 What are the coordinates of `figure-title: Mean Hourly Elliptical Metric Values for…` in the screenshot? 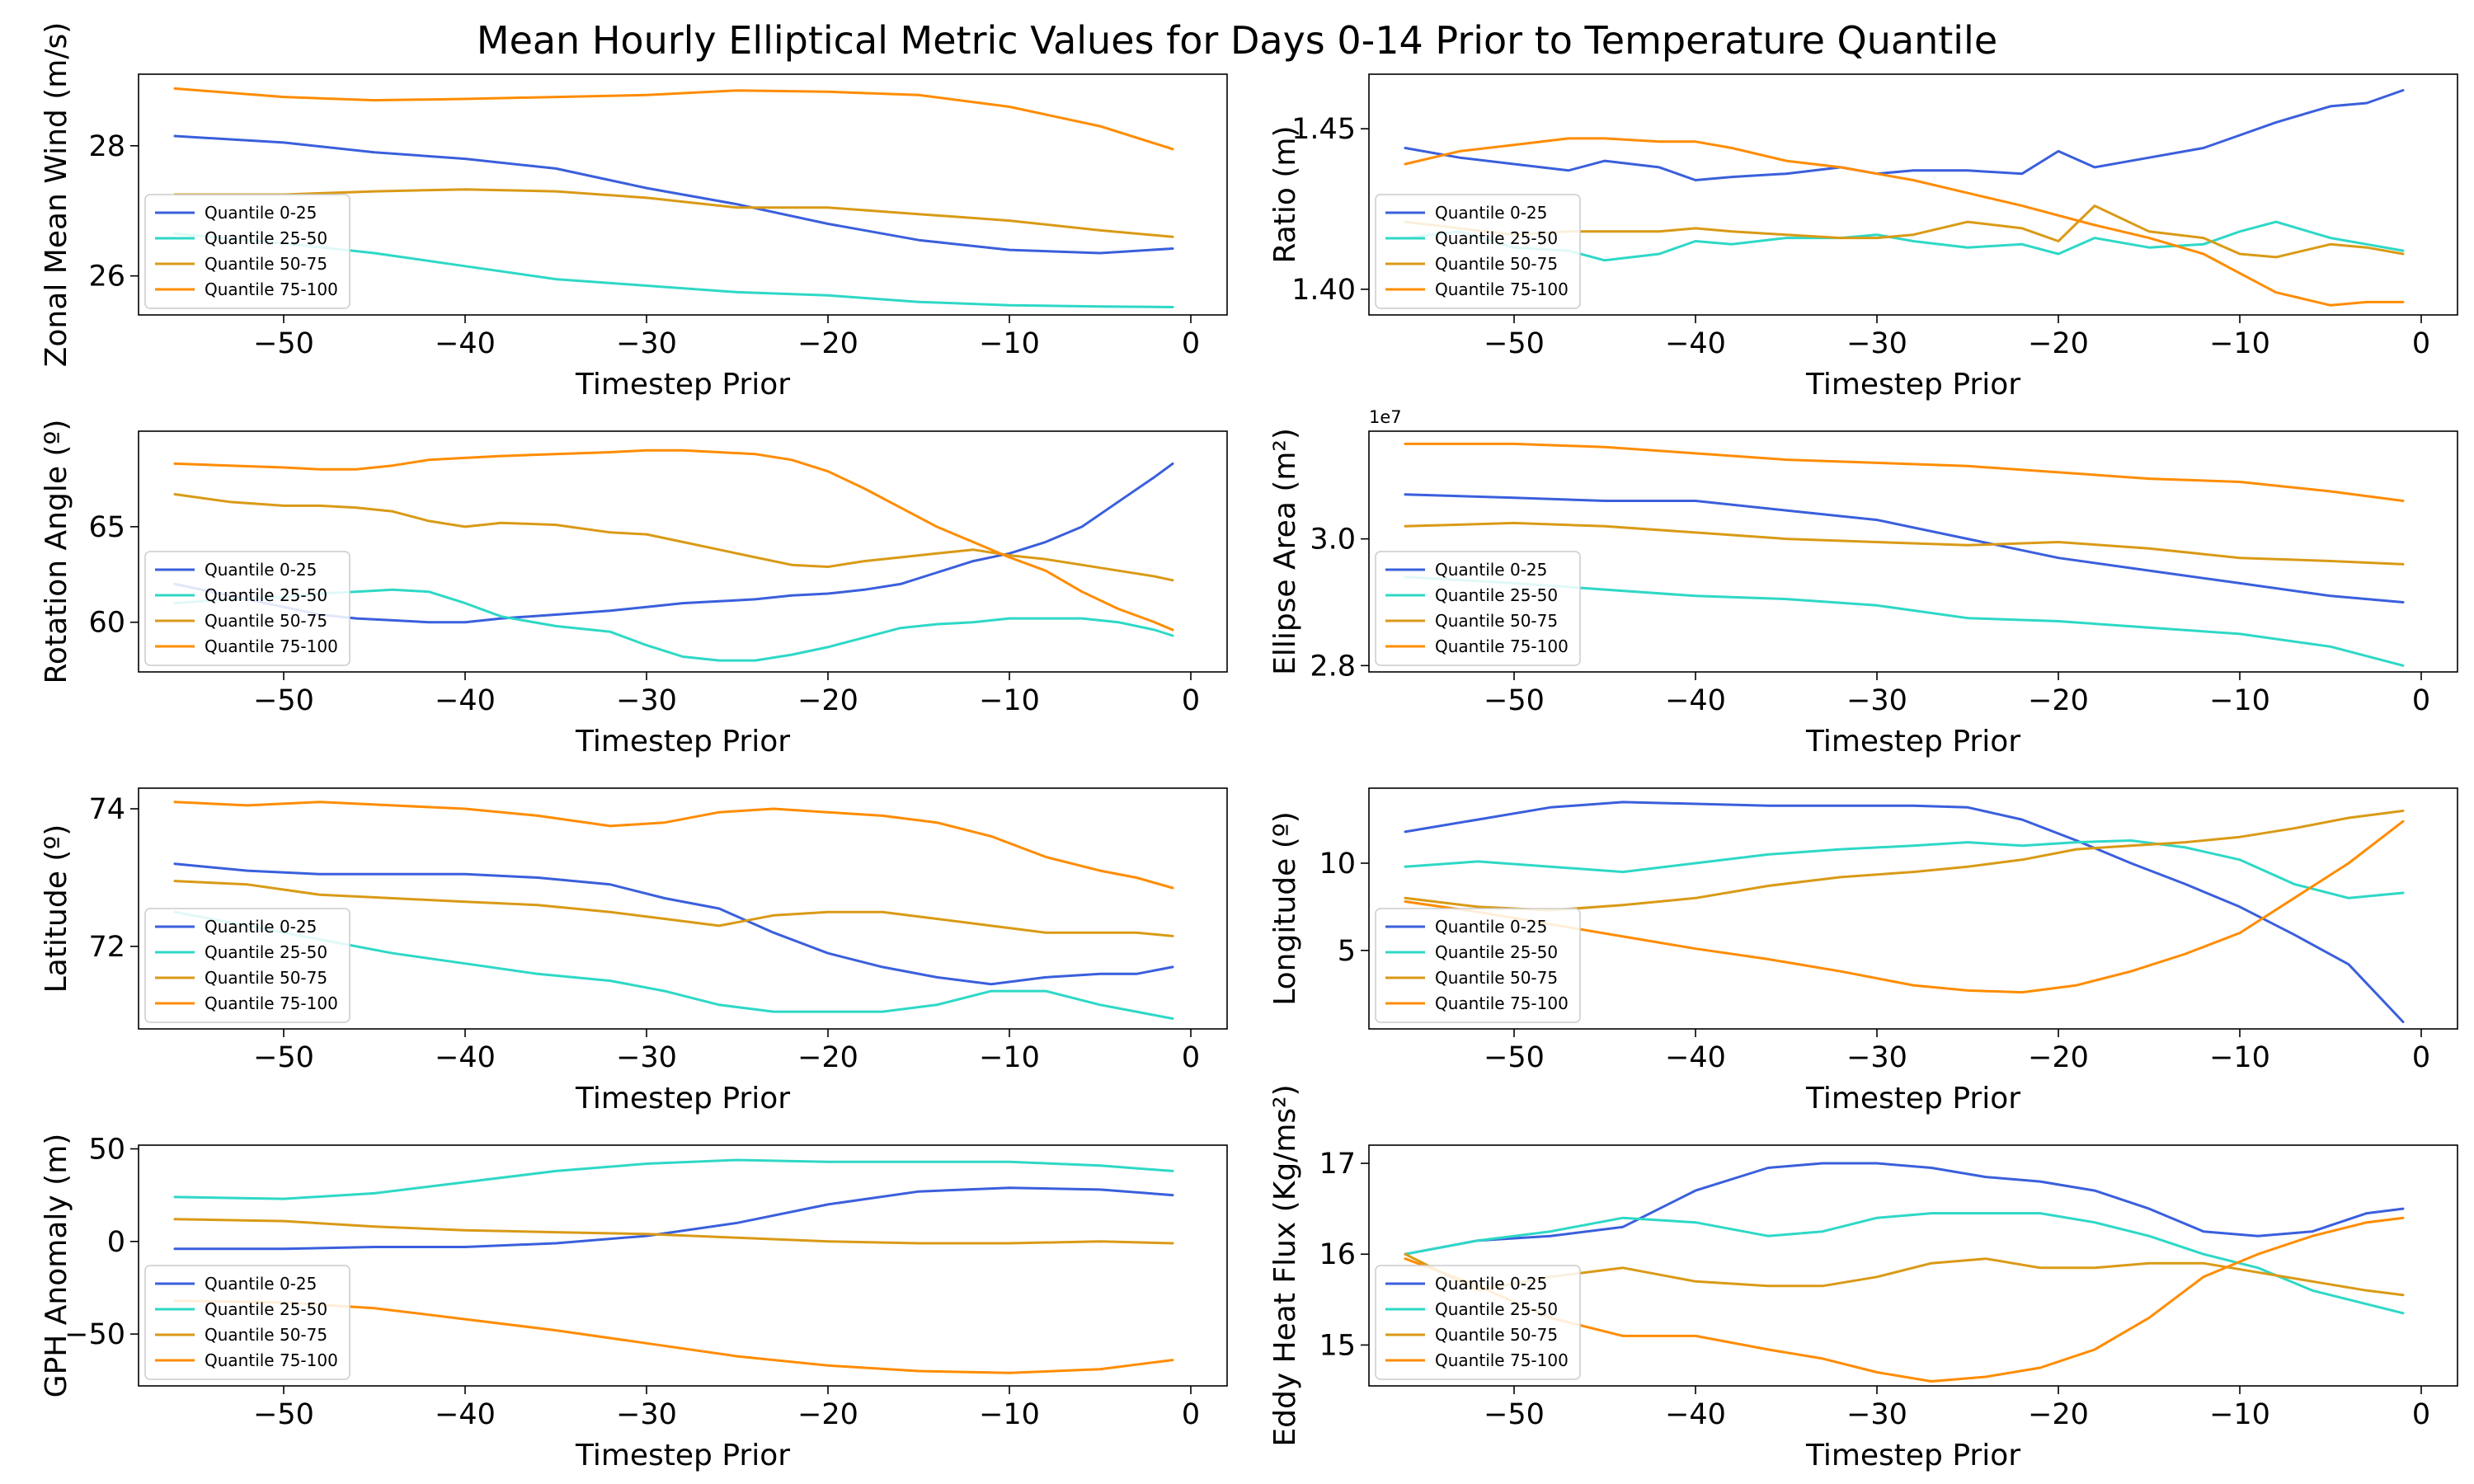 It's located at (1237, 40).